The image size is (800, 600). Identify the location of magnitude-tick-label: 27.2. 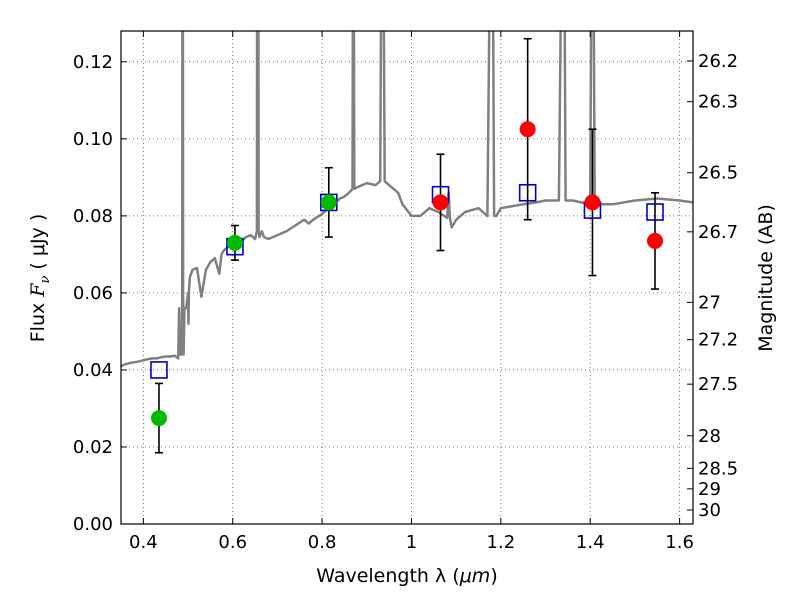
(718, 340).